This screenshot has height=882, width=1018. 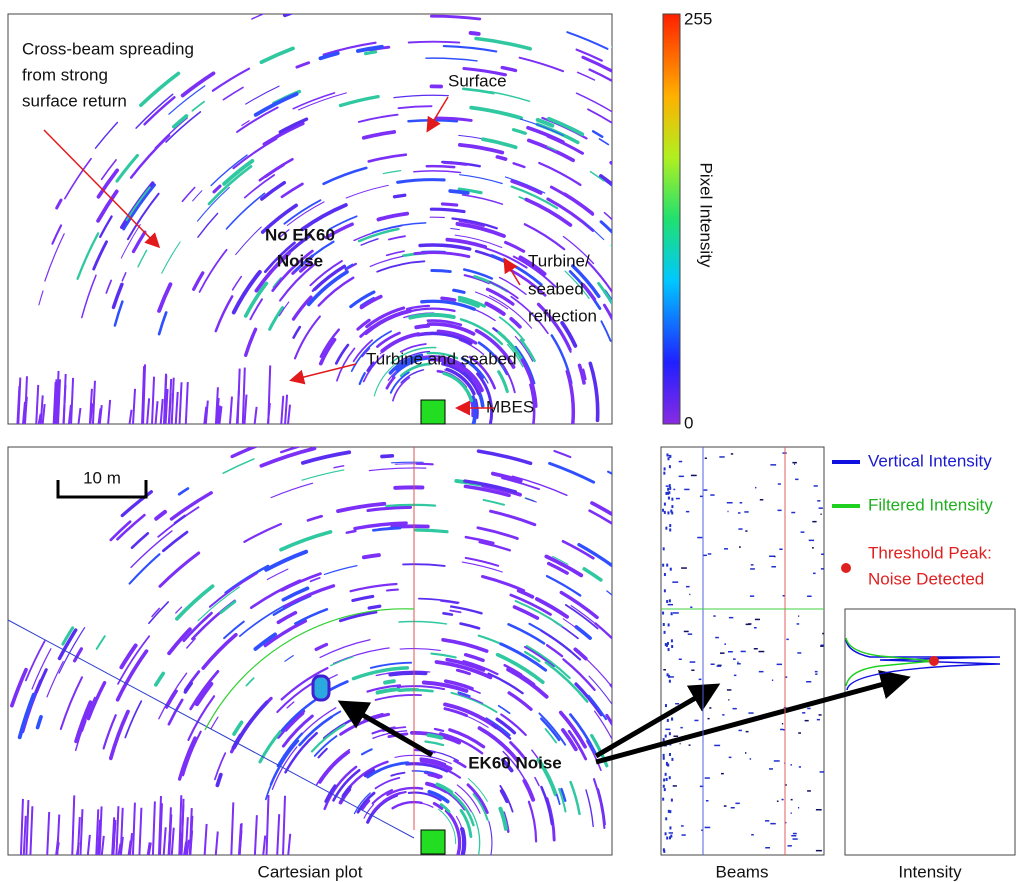 What do you see at coordinates (846, 568) in the screenshot?
I see `legend-swatch` at bounding box center [846, 568].